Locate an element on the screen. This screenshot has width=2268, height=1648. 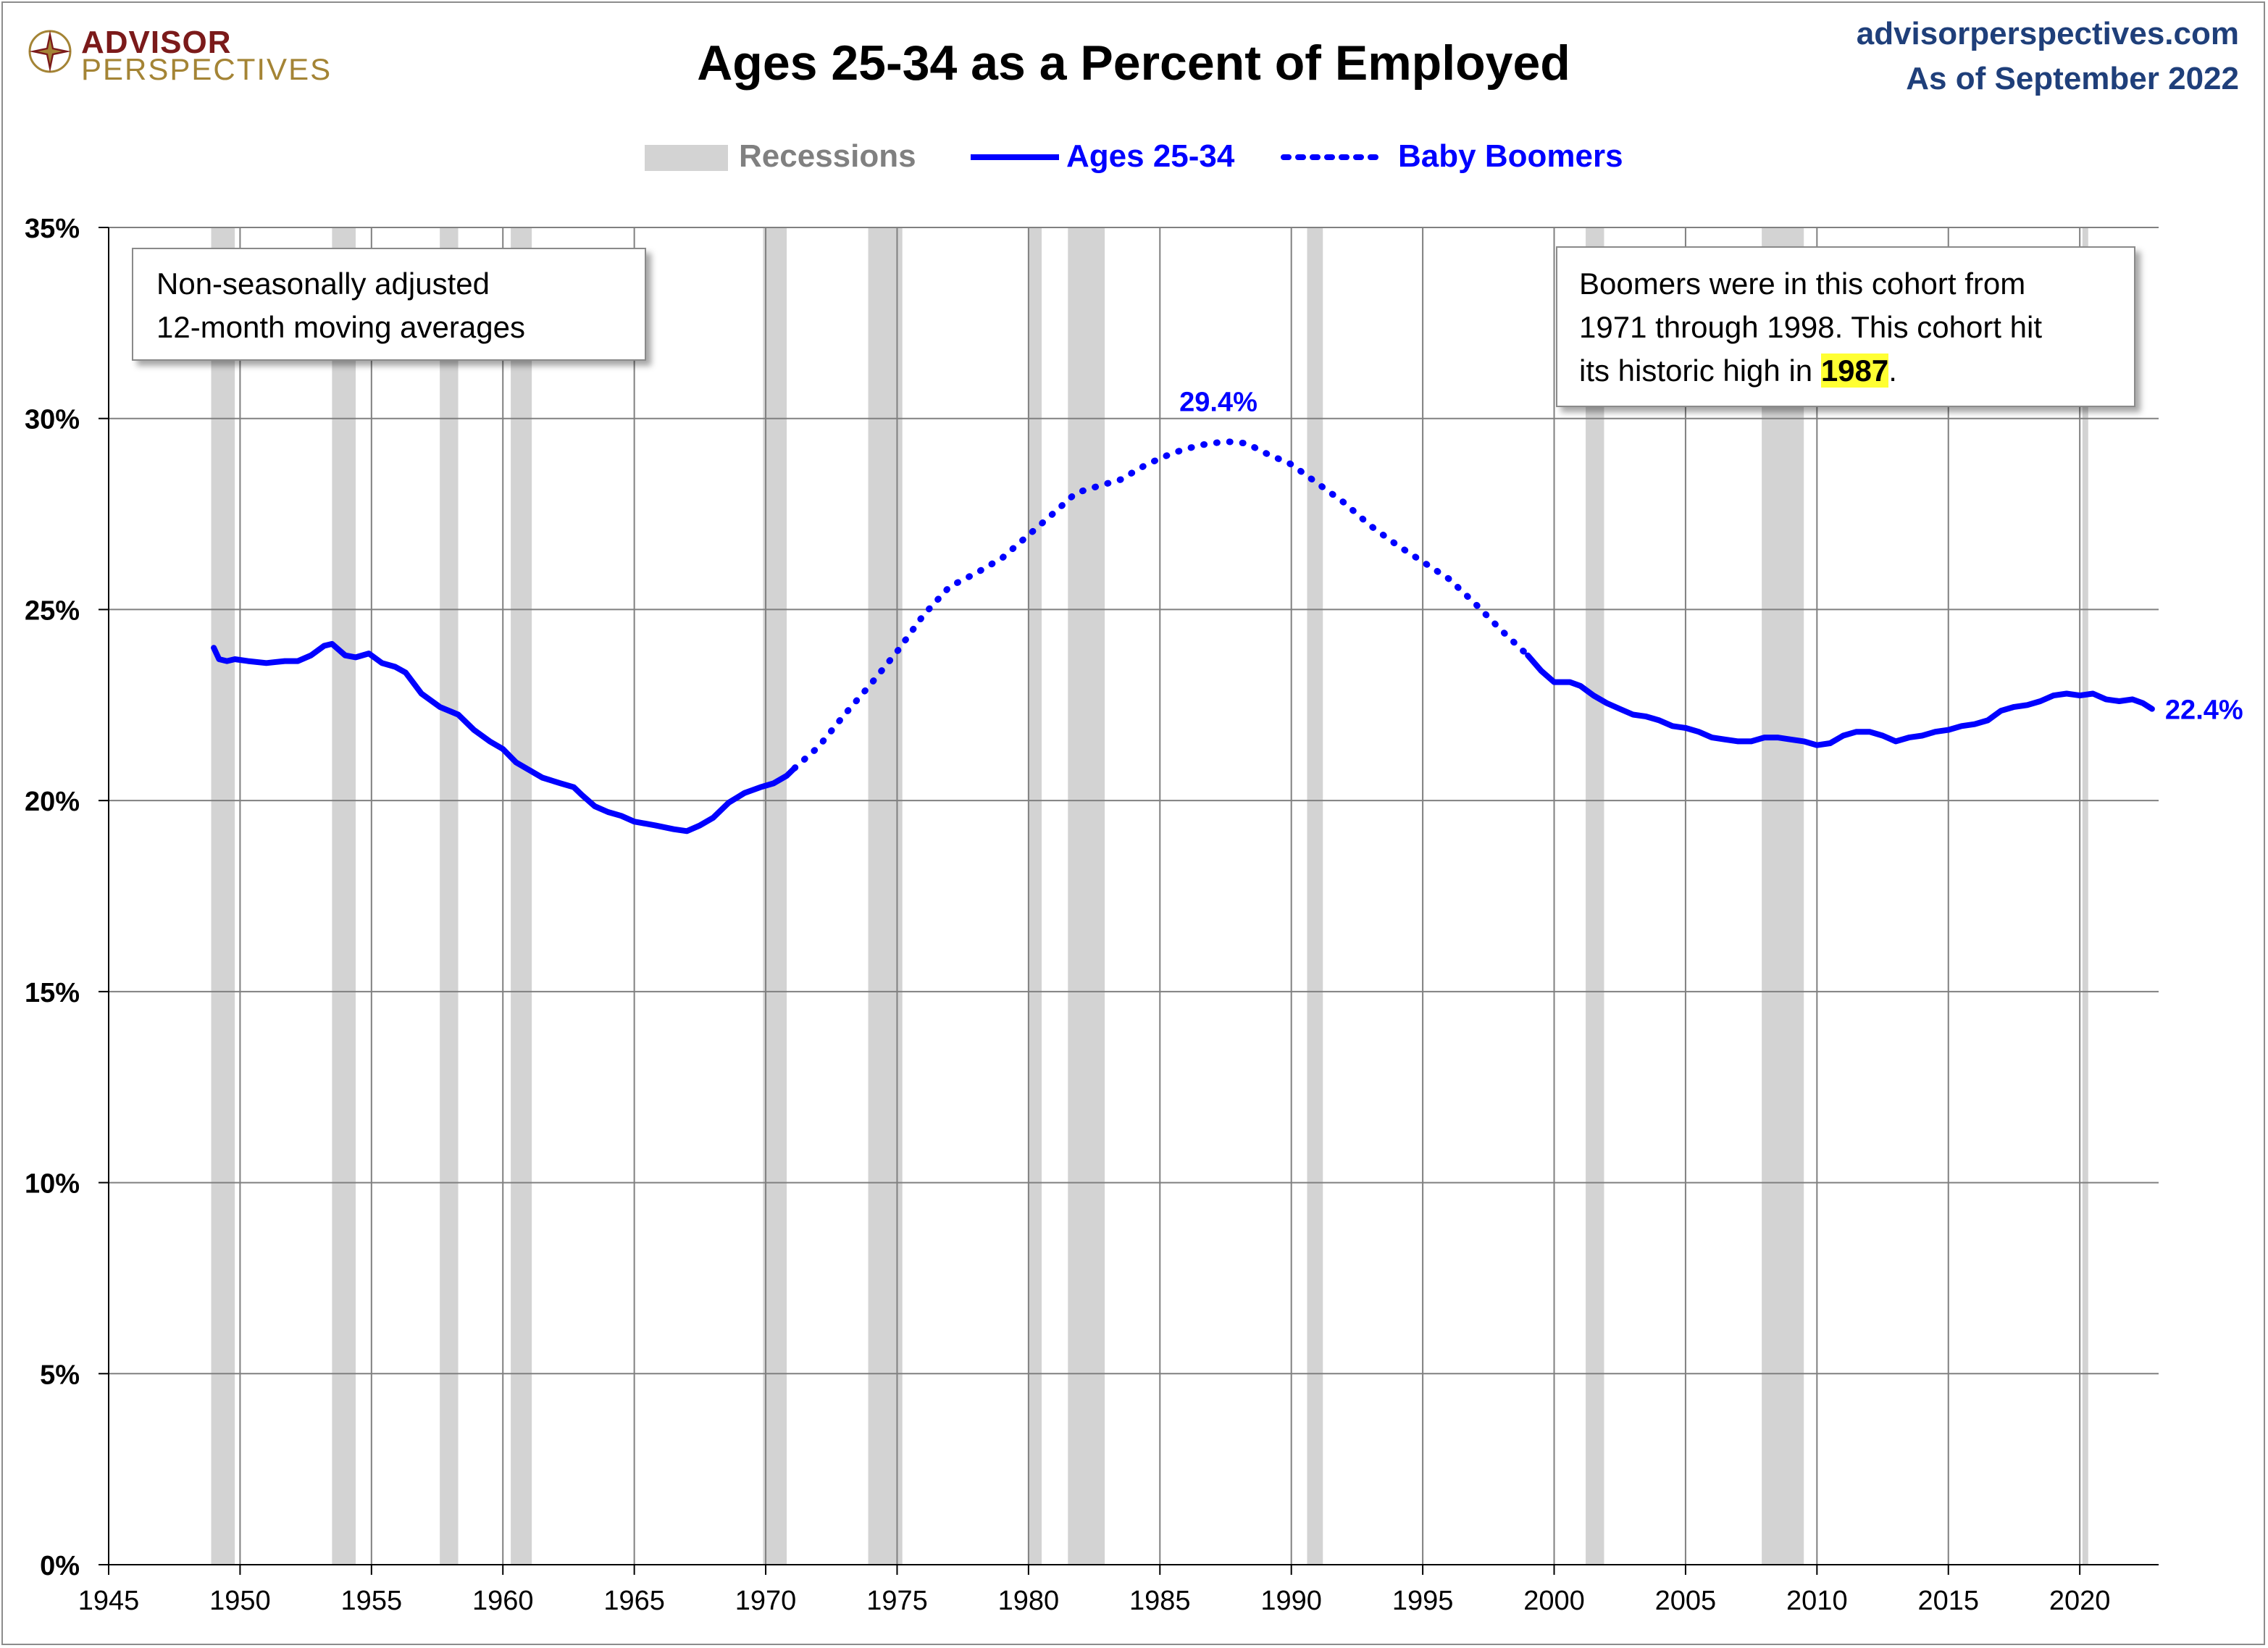
legend-ages-label: Ages 25-34 is located at coordinates (1150, 156).